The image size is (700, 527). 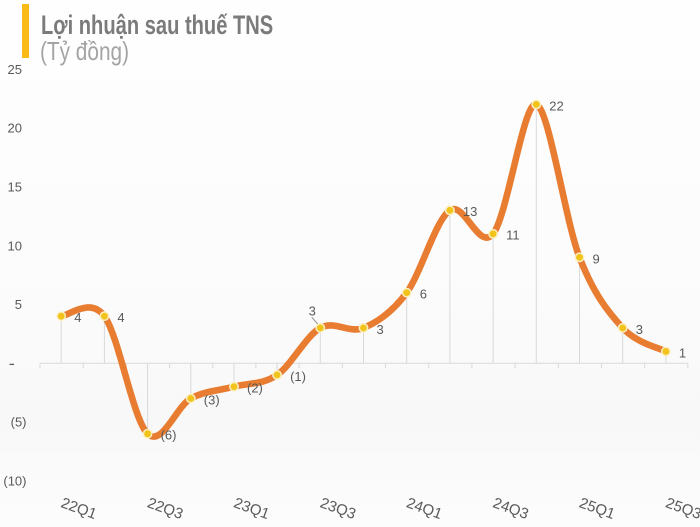 I want to click on svg-text: 20, so click(x=15, y=128).